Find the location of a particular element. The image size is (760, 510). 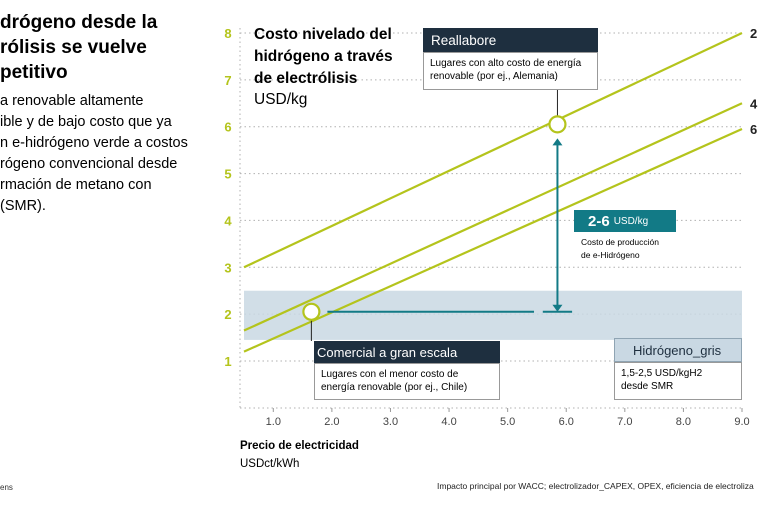

x-axis-title: Precio de electricidad is located at coordinates (299, 446).